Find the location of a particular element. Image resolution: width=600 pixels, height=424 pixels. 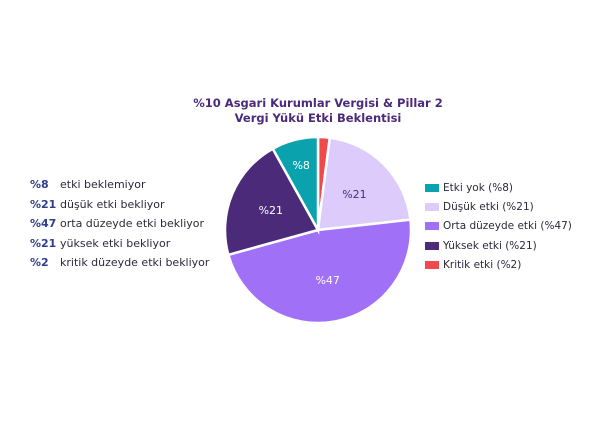

legend-item: Düşük etki (%21) is located at coordinates (498, 206).